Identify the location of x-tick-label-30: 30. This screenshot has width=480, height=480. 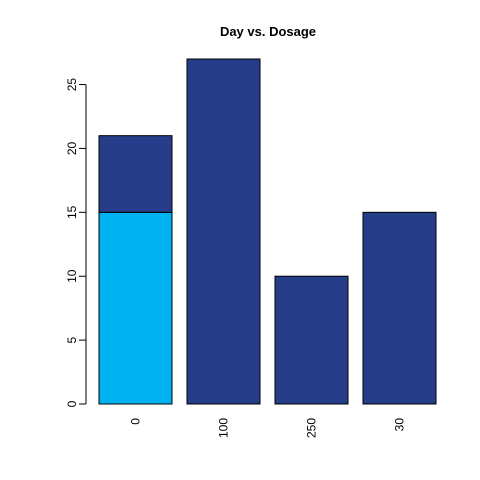
(400, 425).